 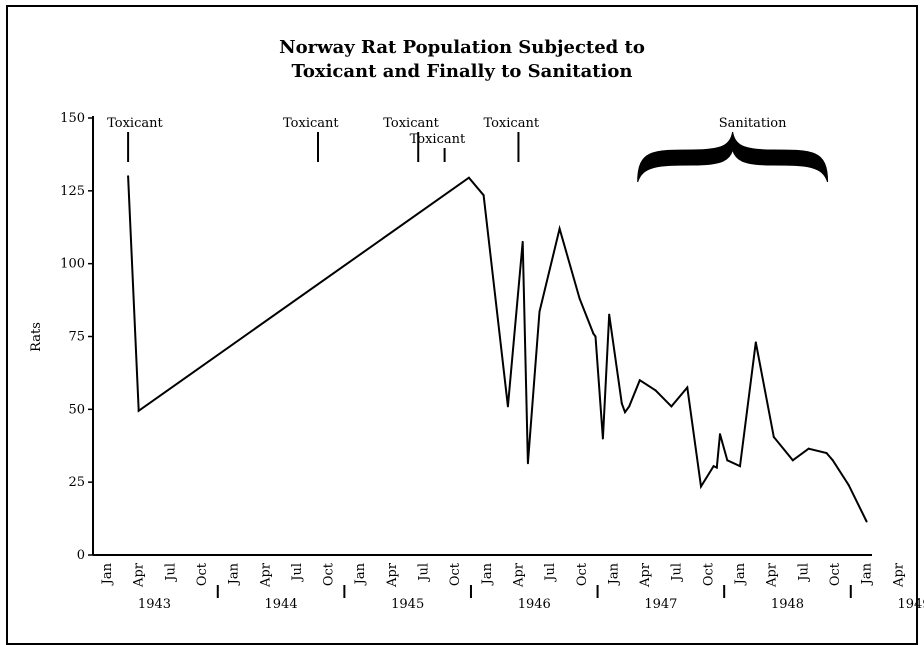 What do you see at coordinates (72, 118) in the screenshot?
I see `y-tick-label: 150` at bounding box center [72, 118].